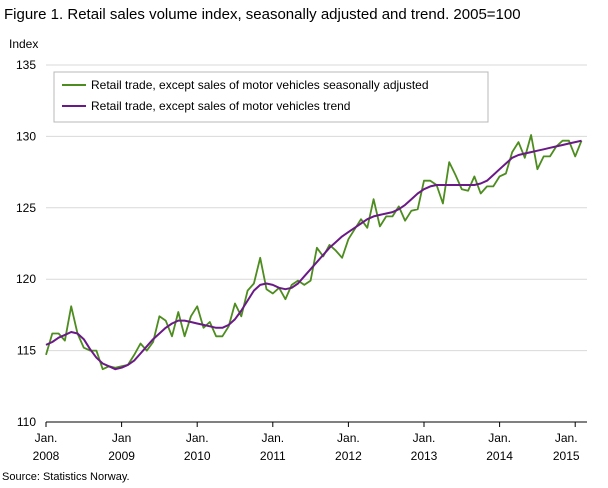  I want to click on legend-box, so click(271, 97).